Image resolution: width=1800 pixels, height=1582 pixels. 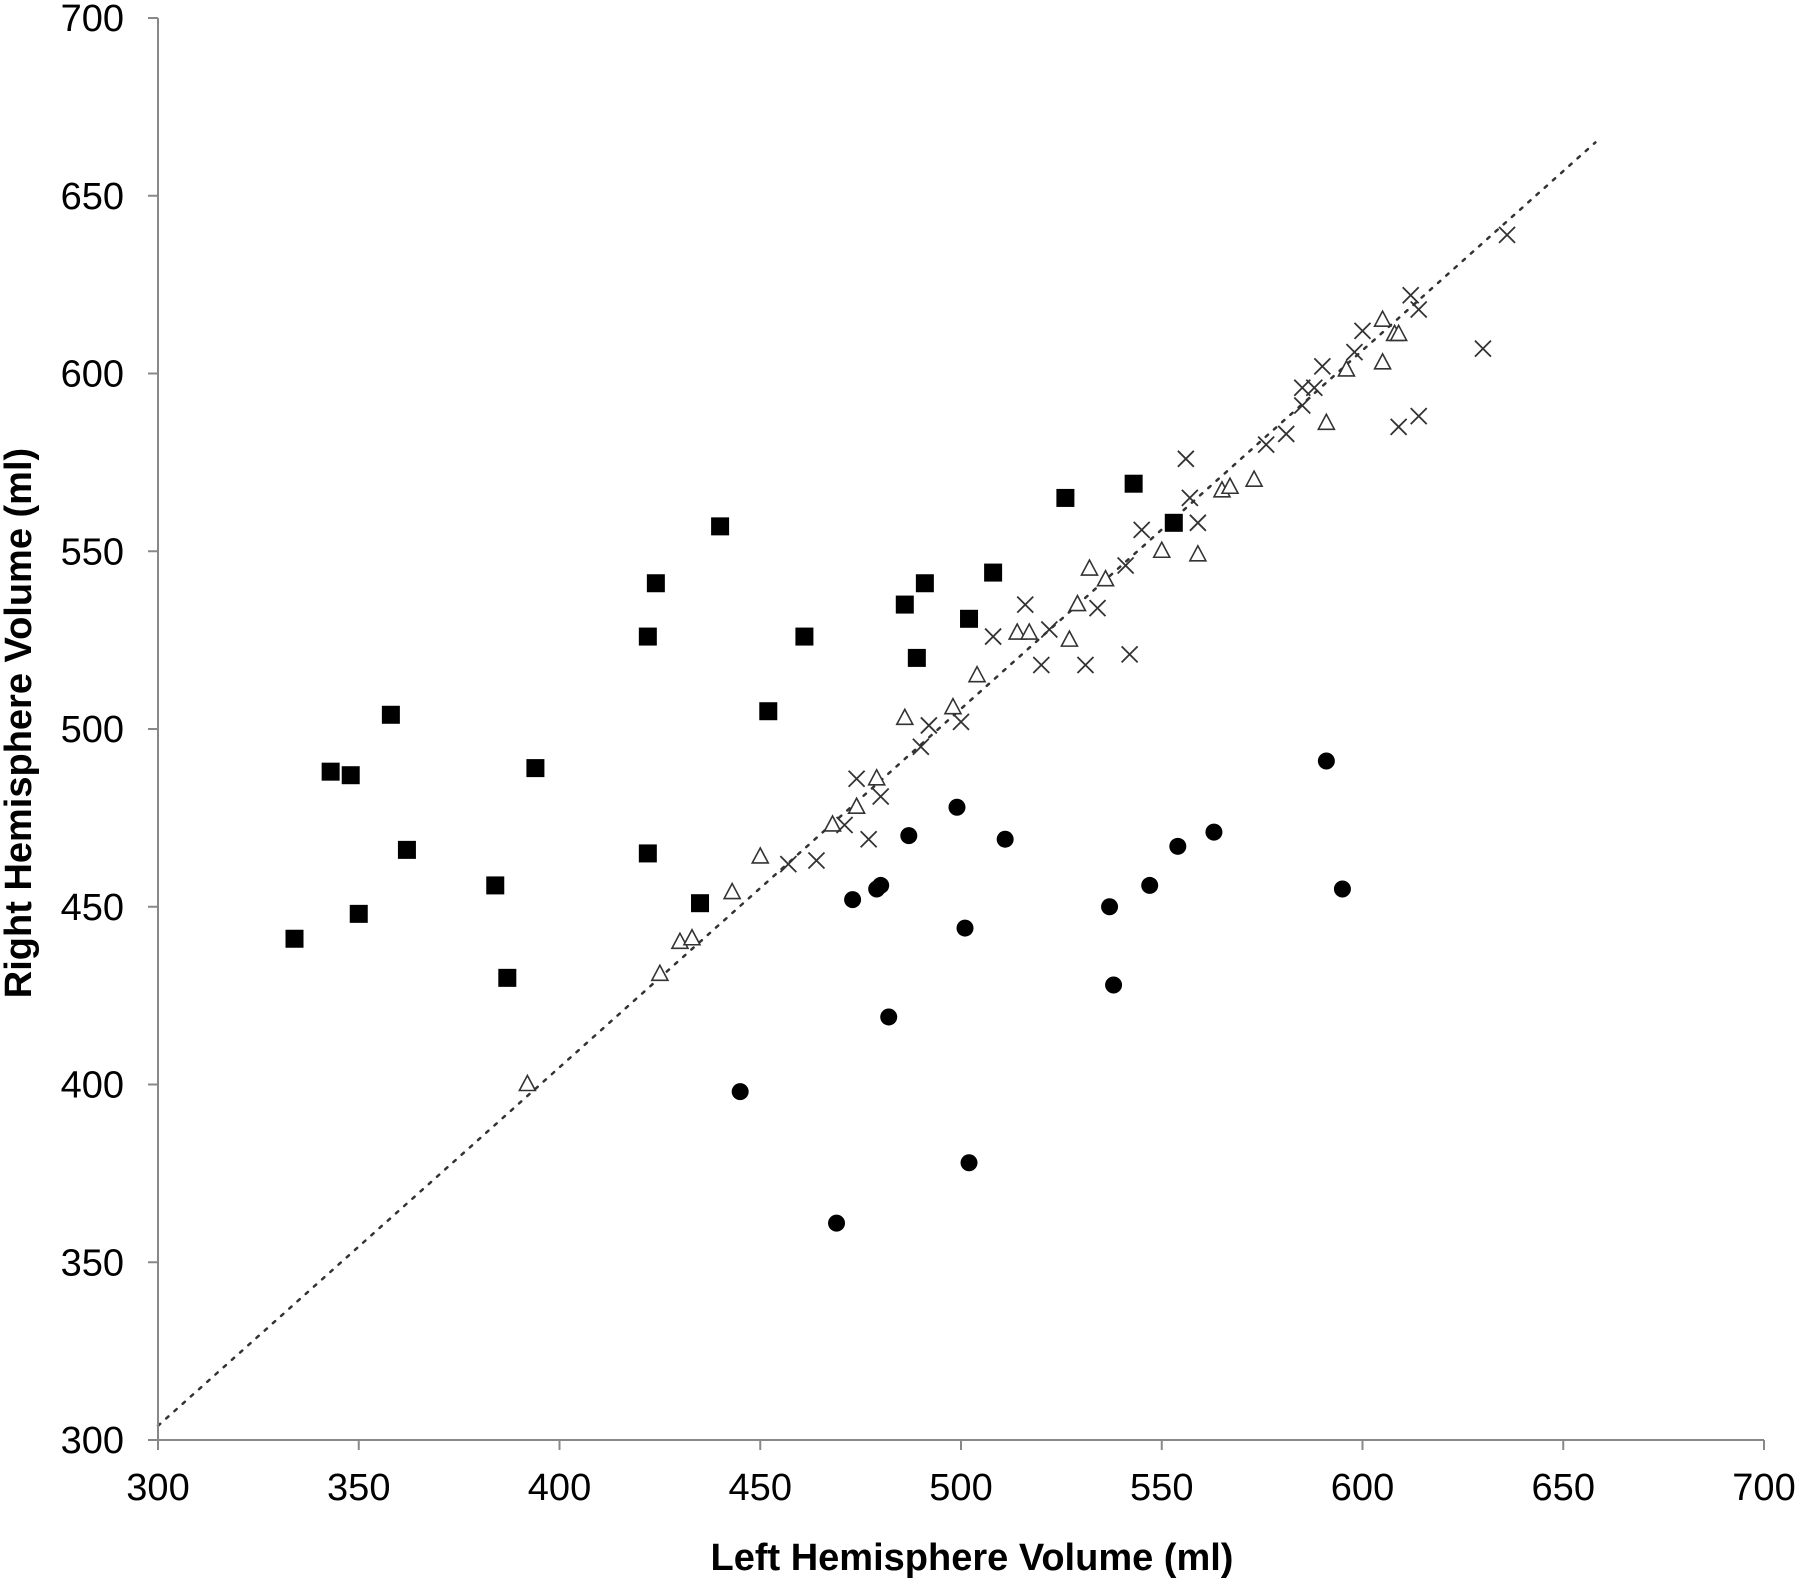 What do you see at coordinates (1763, 1488) in the screenshot?
I see `x-tick-label: 700` at bounding box center [1763, 1488].